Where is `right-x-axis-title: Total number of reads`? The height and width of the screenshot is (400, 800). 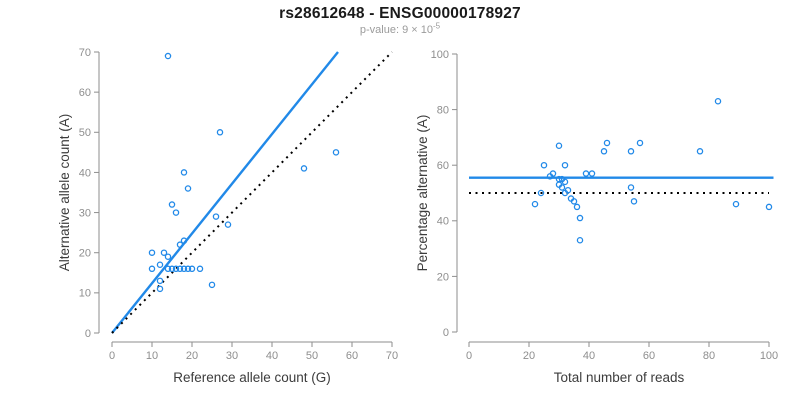 right-x-axis-title: Total number of reads is located at coordinates (619, 377).